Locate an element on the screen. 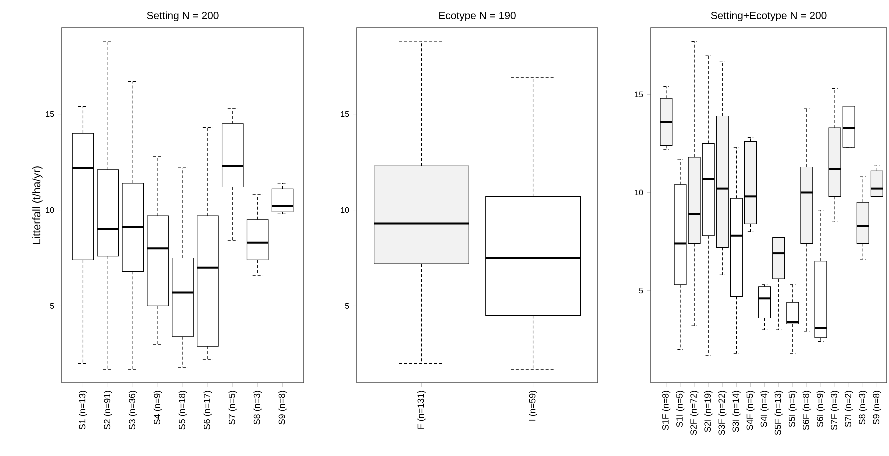  x-tick-label: S2I (n=19) is located at coordinates (708, 411).